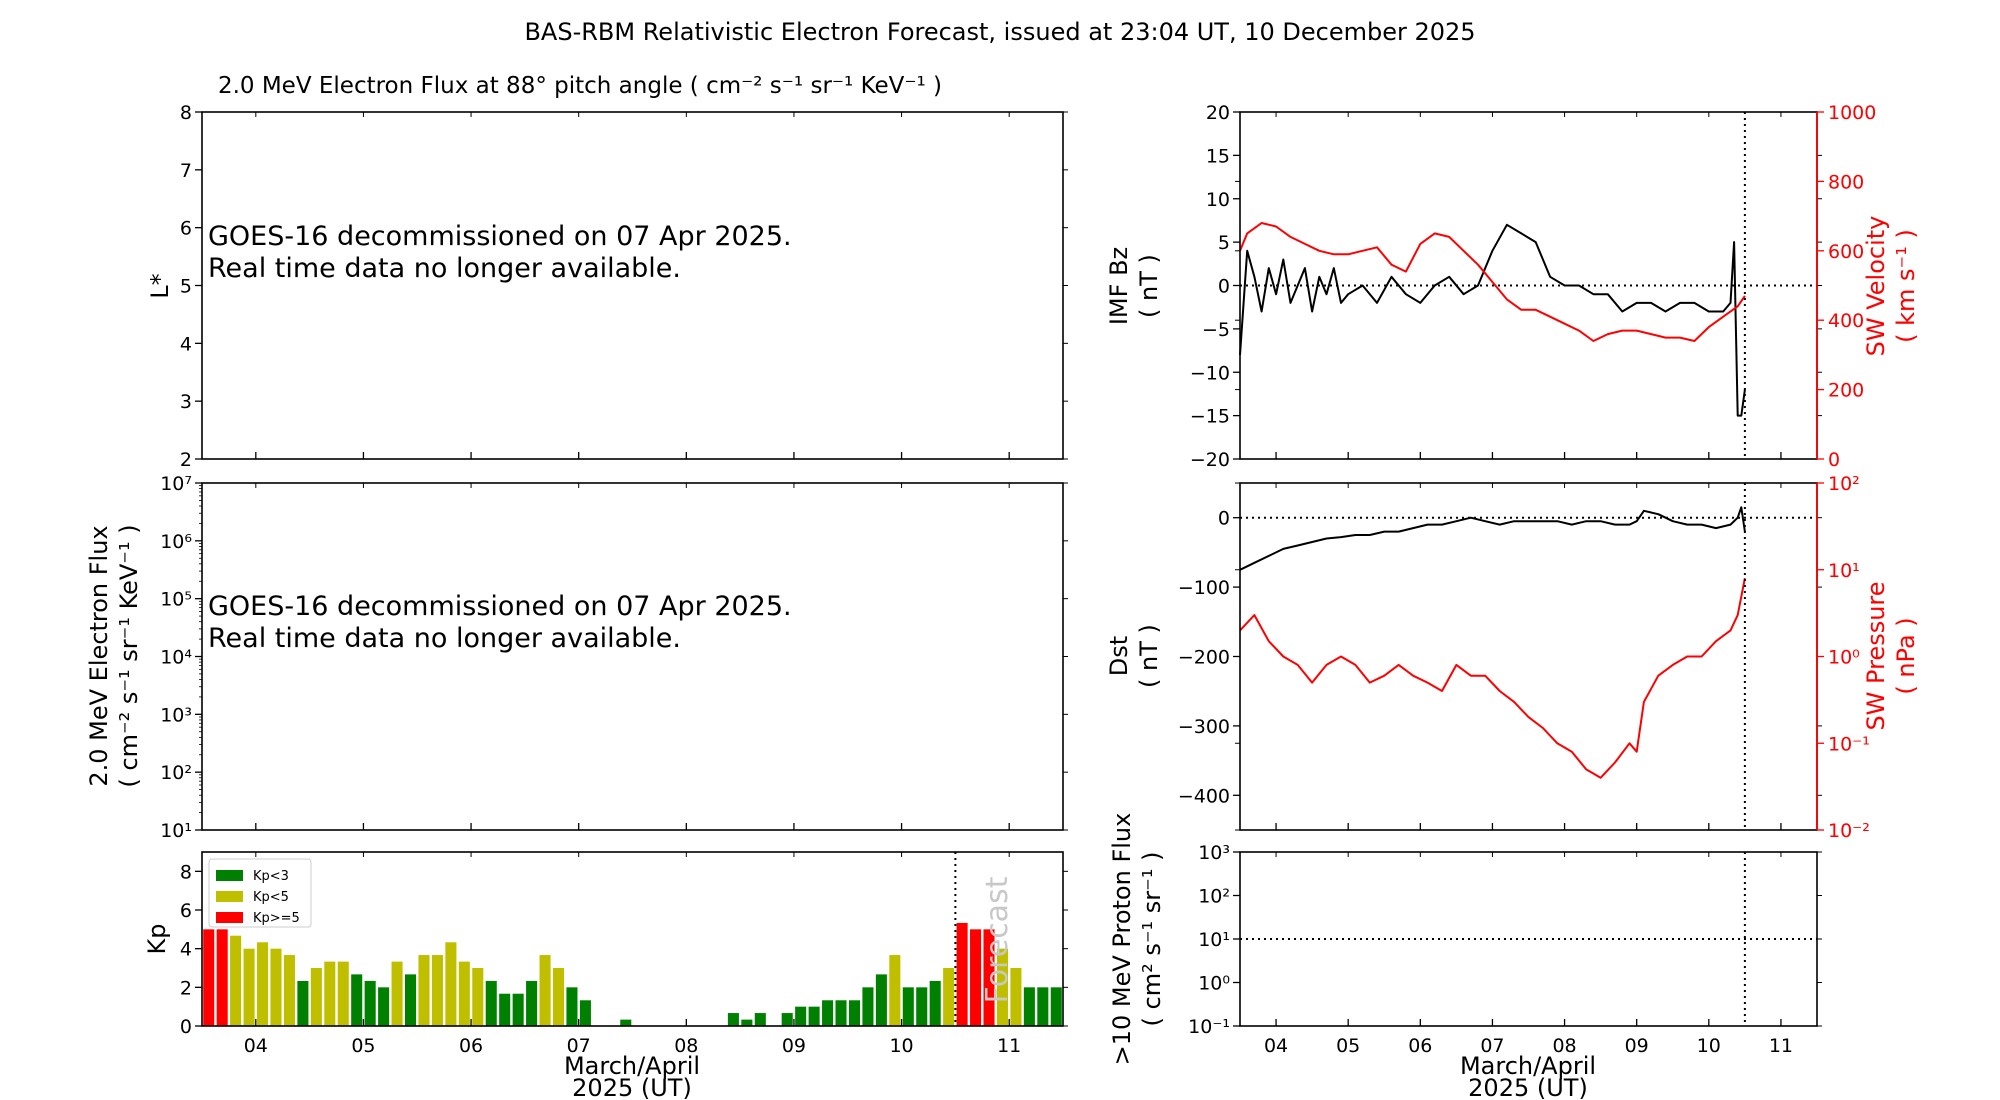 This screenshot has width=2000, height=1100. I want to click on dst-left-ytick-label: −400, so click(1204, 796).